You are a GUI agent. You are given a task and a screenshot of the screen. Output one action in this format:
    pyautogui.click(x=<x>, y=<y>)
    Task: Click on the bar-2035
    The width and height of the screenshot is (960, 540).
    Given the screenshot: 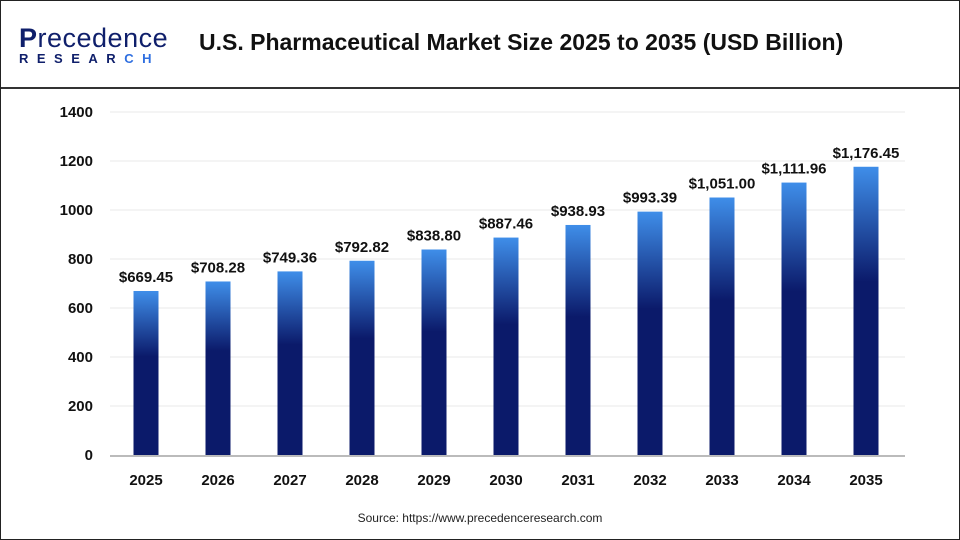 What is the action you would take?
    pyautogui.click(x=866, y=310)
    